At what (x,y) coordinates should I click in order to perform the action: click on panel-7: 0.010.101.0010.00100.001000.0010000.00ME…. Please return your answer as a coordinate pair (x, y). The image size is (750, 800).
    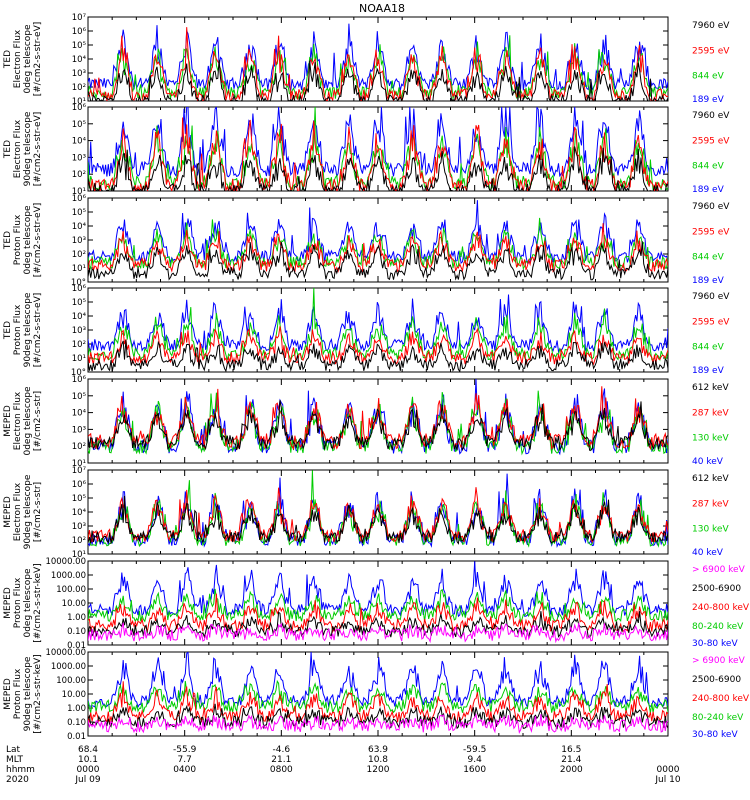
    Looking at the image, I should click on (376, 604).